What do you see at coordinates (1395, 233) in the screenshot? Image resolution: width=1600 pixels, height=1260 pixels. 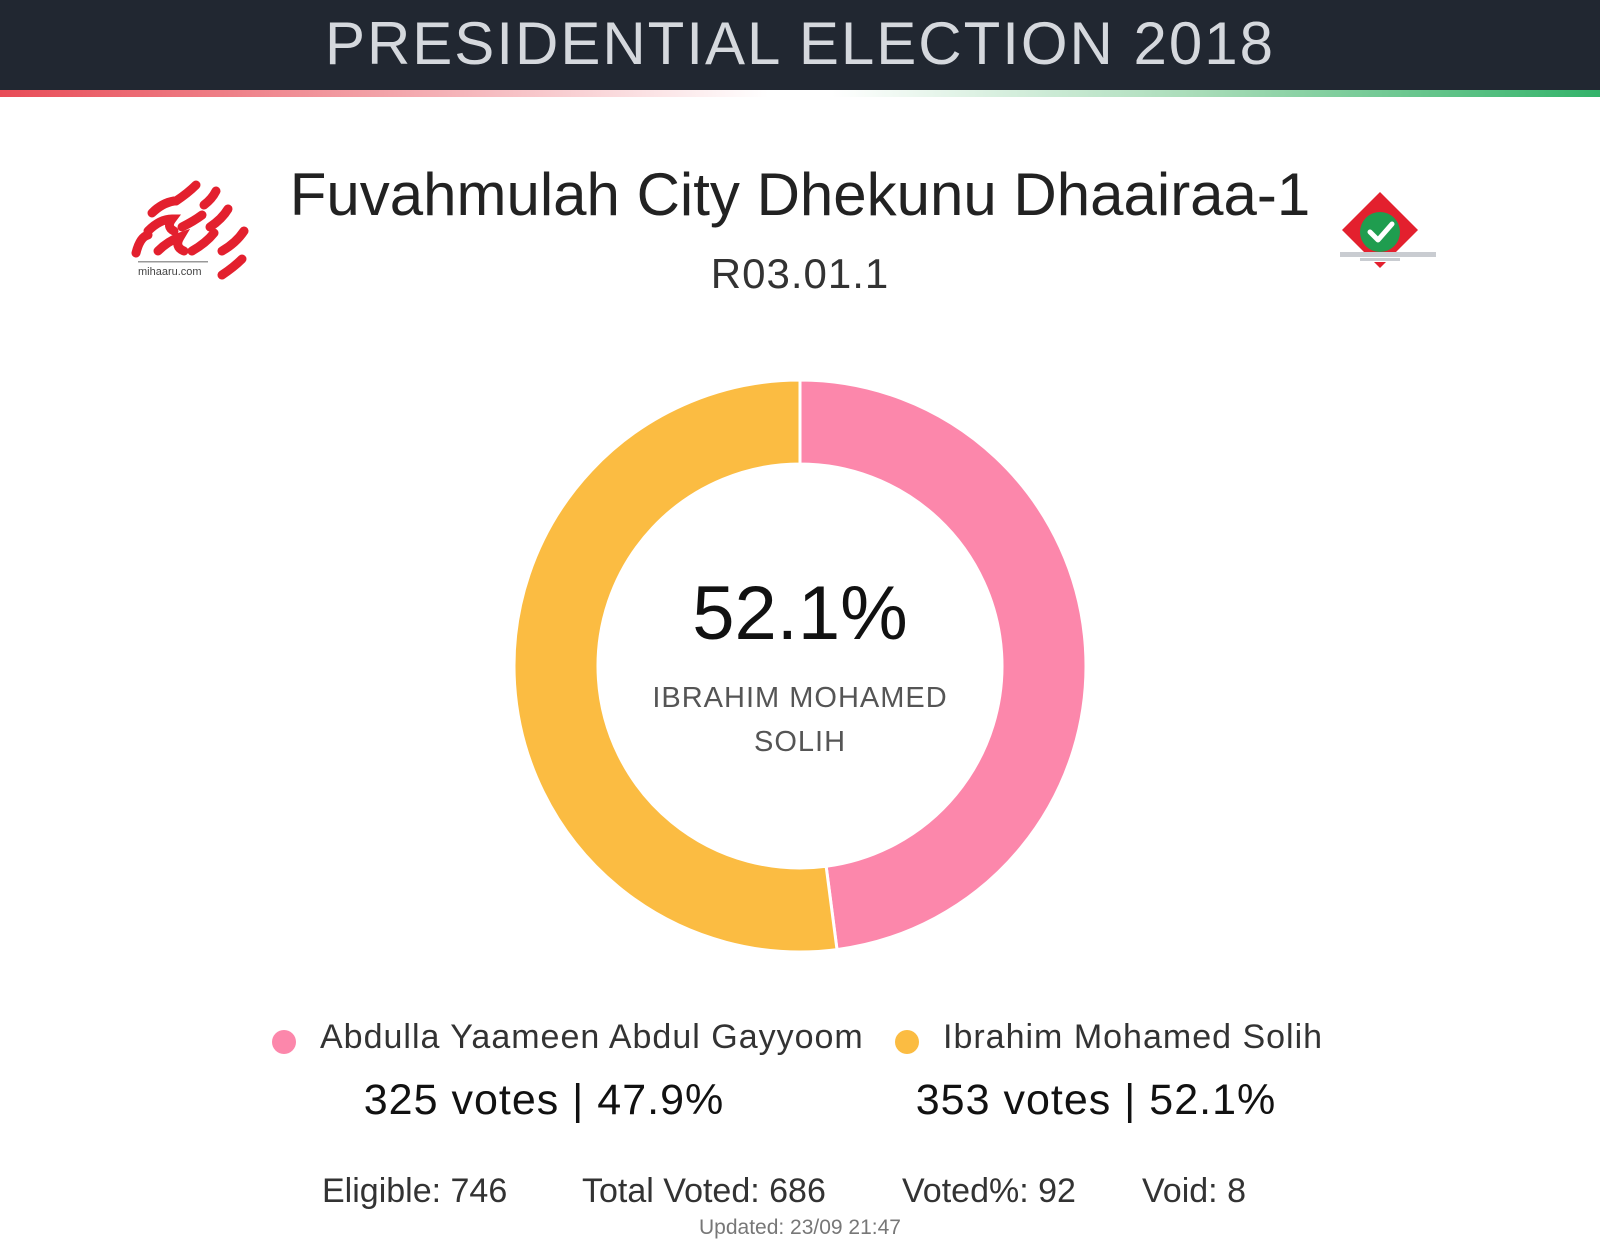 I see `ballot-box-check-icon` at bounding box center [1395, 233].